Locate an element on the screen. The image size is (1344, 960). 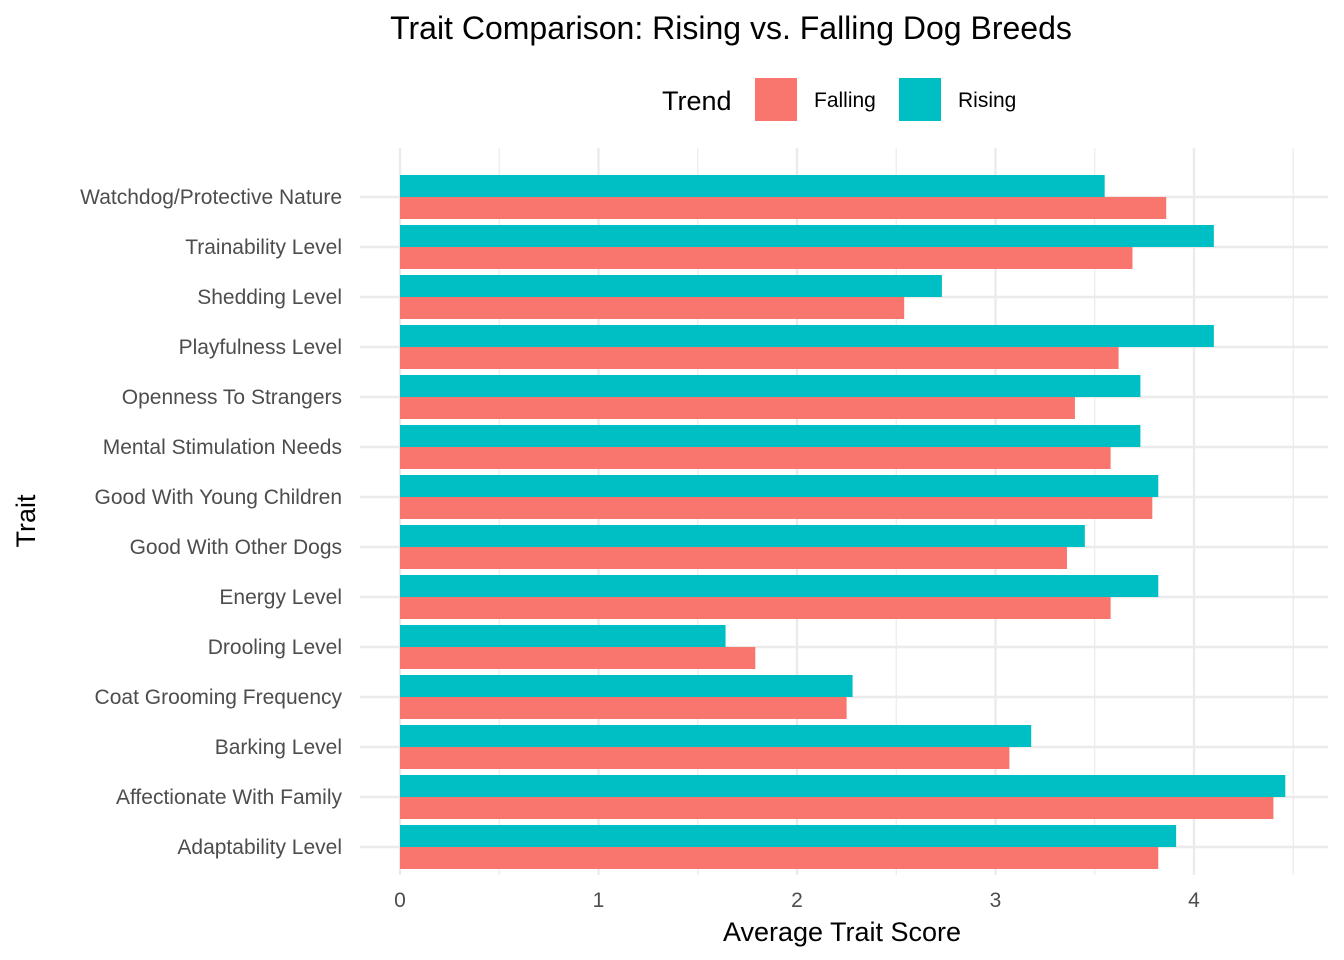
bar-falling-barking-level is located at coordinates (705, 758).